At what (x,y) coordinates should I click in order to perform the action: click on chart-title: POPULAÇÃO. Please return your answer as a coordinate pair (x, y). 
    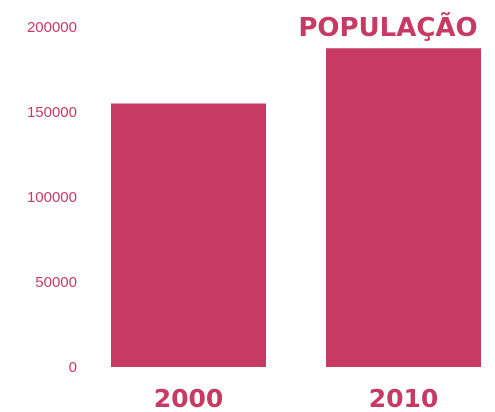
    Looking at the image, I should click on (387, 27).